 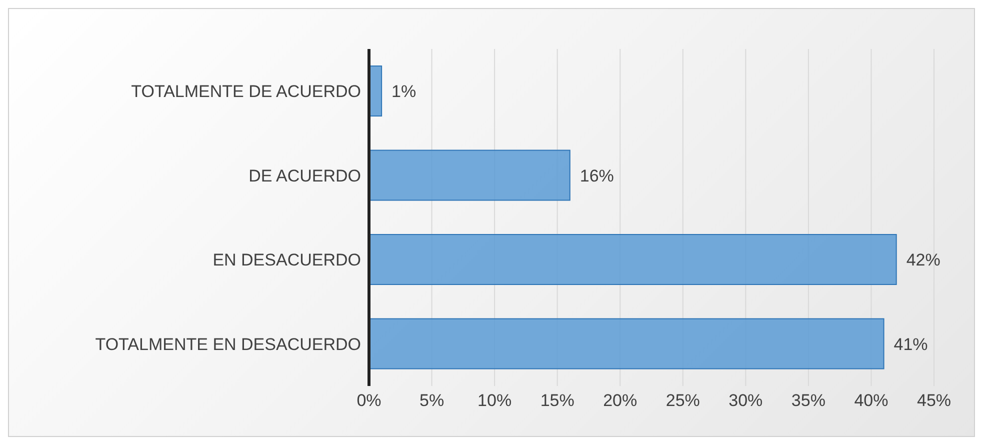 I want to click on x-tick-label: 30%, so click(x=745, y=400).